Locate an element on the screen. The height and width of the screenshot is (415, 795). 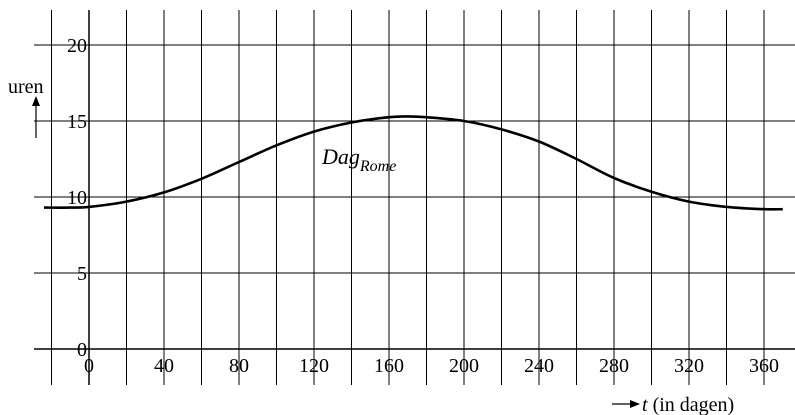
x-tick-label: 160 is located at coordinates (389, 366).